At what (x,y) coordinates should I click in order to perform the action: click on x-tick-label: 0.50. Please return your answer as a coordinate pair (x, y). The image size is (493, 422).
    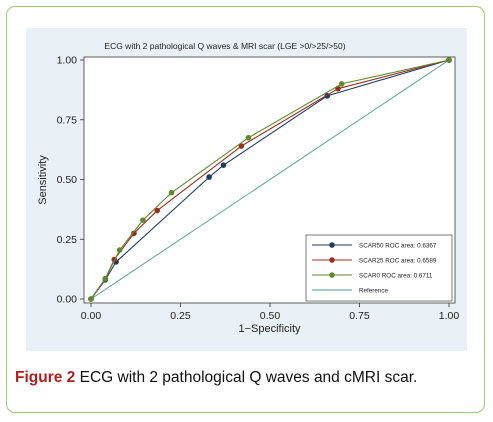
    Looking at the image, I should click on (270, 316).